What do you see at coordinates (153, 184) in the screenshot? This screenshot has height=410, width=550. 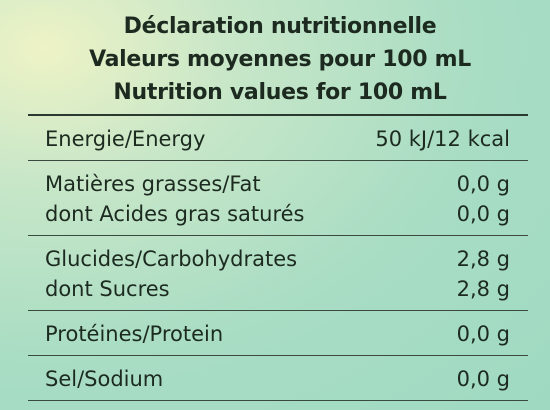 I see `nutrient-label: Matières grasses/Fat` at bounding box center [153, 184].